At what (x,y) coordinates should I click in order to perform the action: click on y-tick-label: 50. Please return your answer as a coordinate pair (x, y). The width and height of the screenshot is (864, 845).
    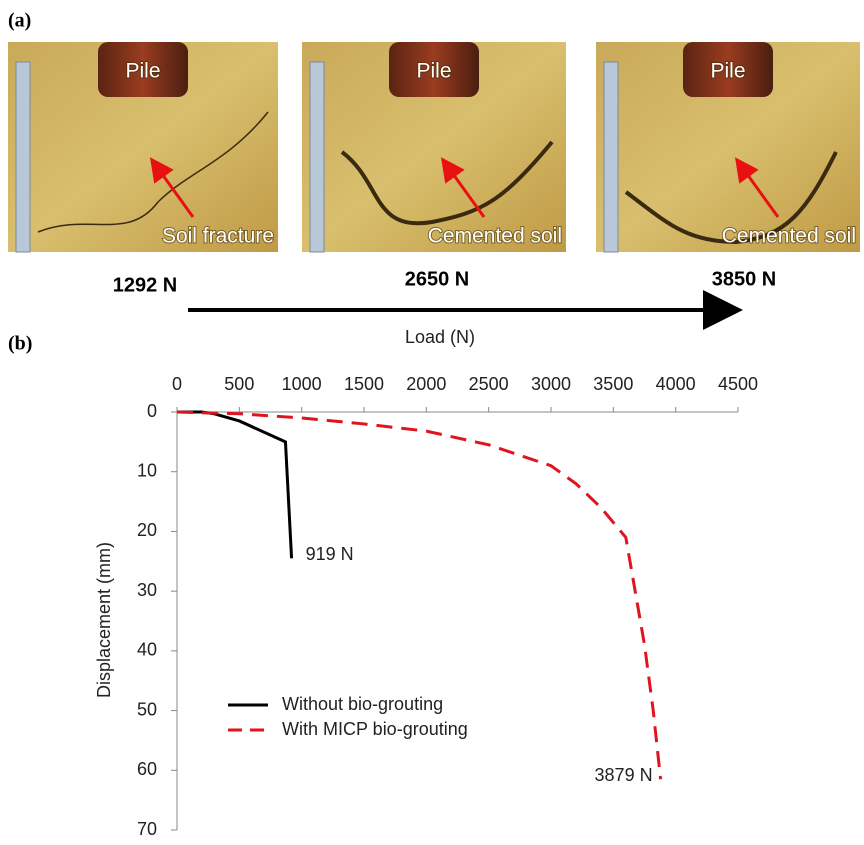
    Looking at the image, I should click on (147, 709).